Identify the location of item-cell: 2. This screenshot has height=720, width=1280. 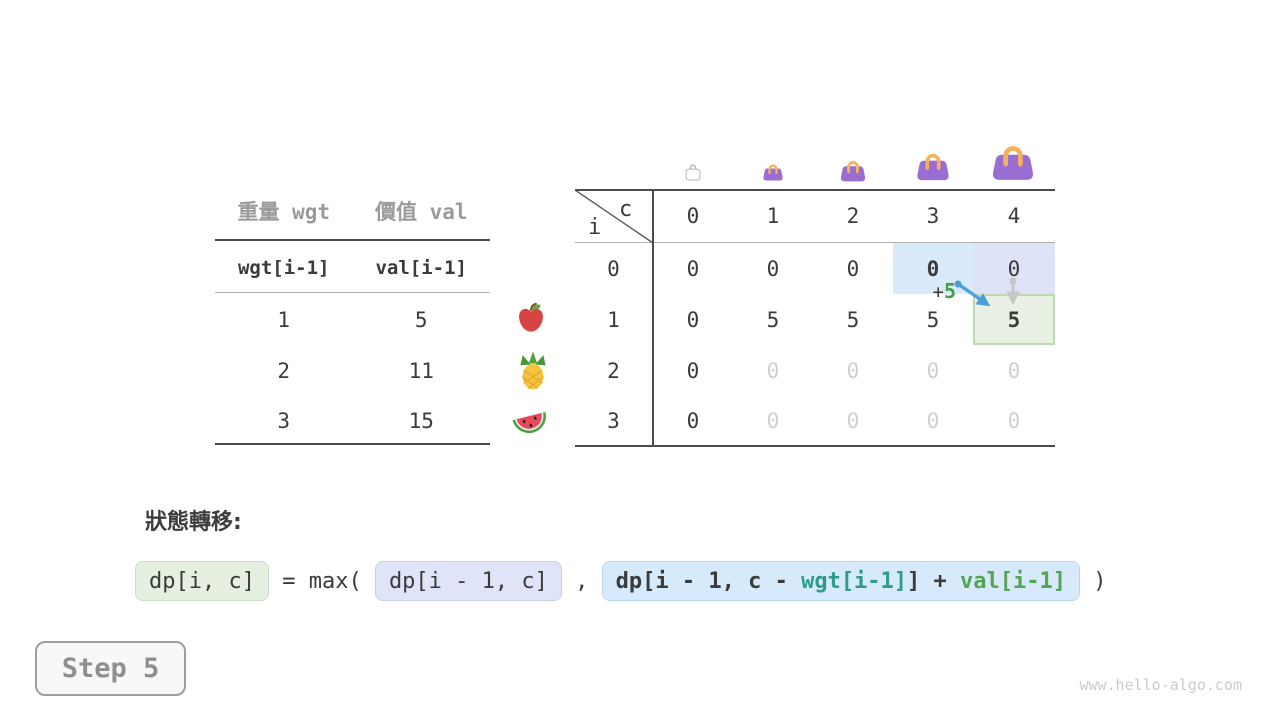
(284, 371).